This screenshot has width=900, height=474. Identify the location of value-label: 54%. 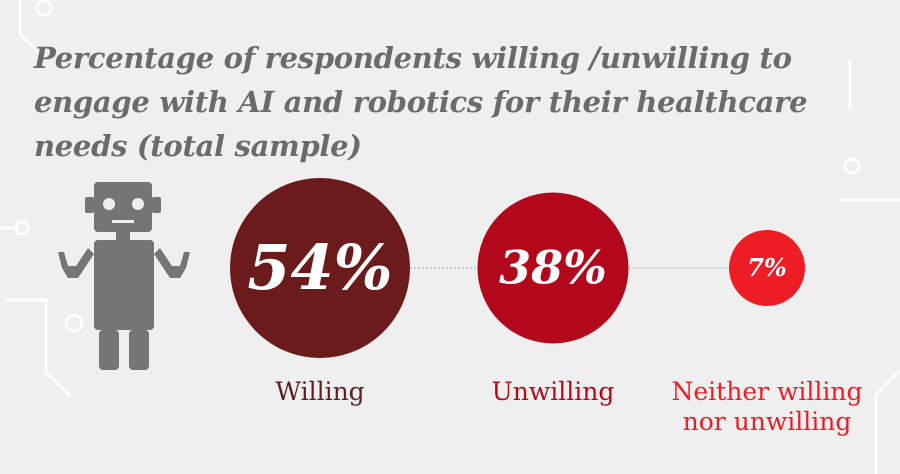
(319, 267).